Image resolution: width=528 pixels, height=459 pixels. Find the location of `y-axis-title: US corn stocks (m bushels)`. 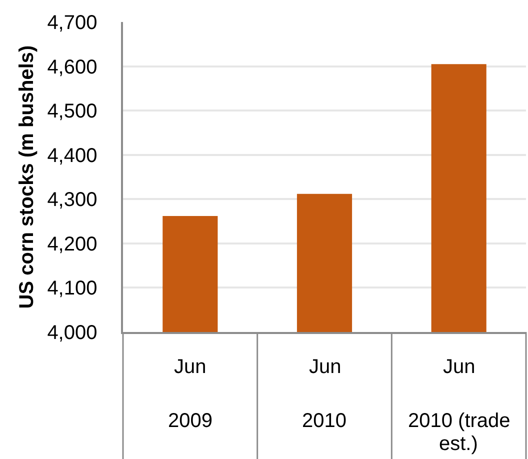

y-axis-title: US corn stocks (m bushels) is located at coordinates (27, 177).